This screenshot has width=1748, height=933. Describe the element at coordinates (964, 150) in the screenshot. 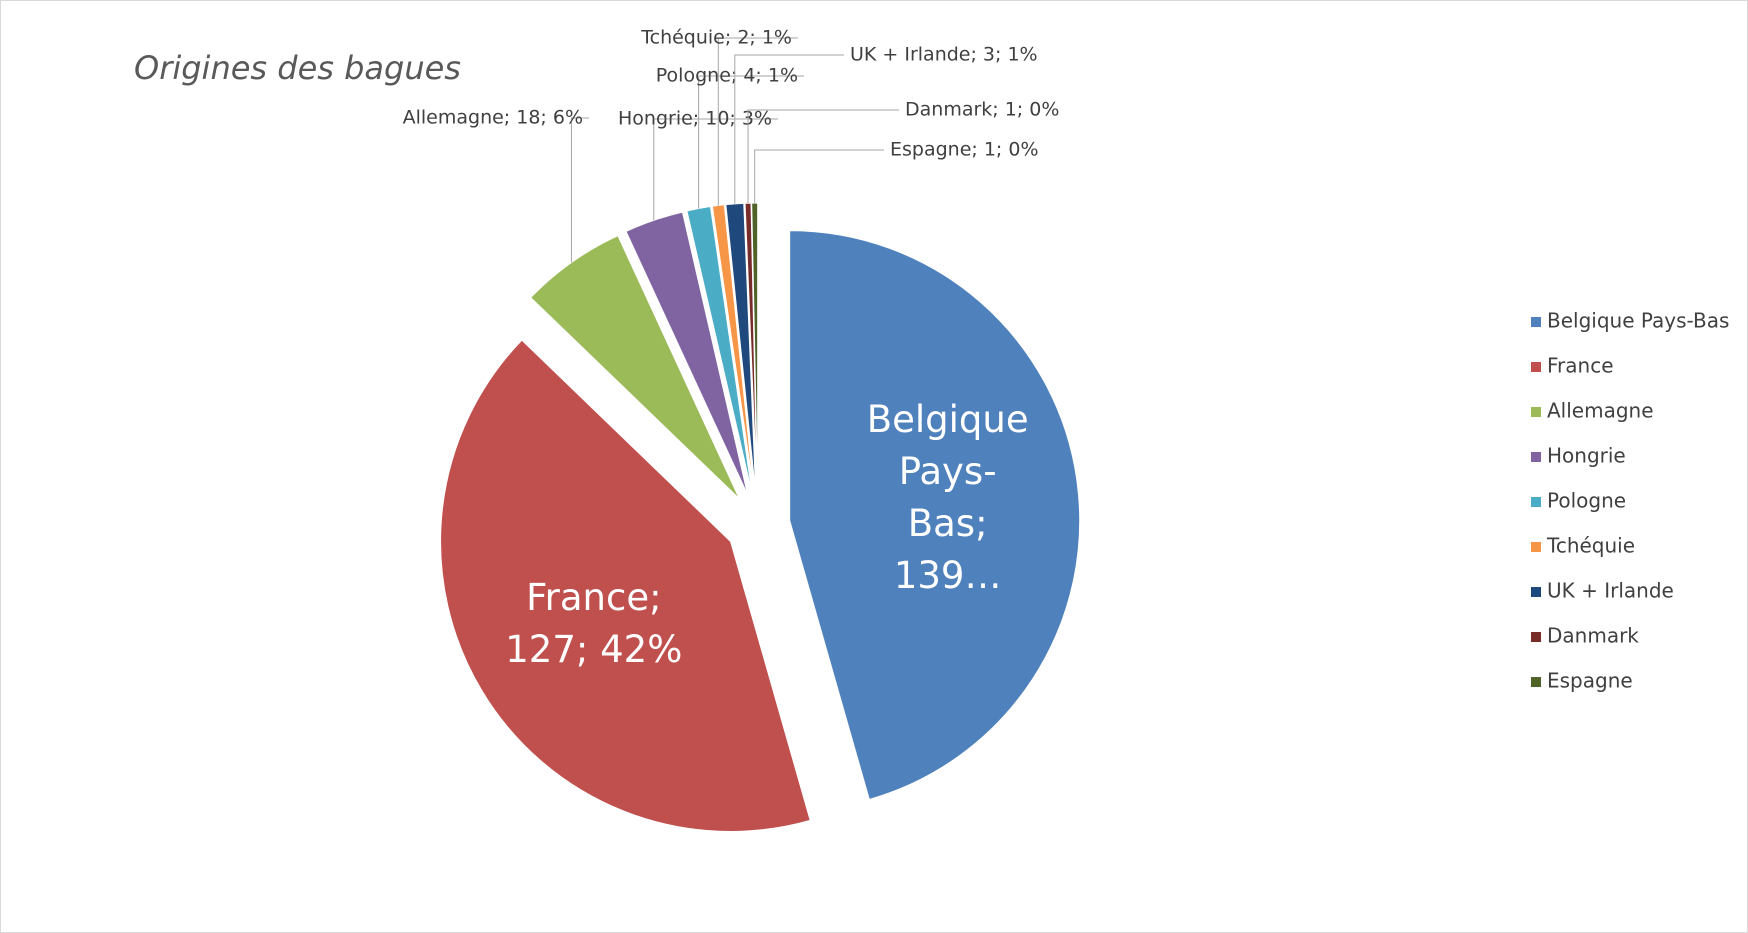

I see `data-label: Espagne; 1; 0%` at that location.